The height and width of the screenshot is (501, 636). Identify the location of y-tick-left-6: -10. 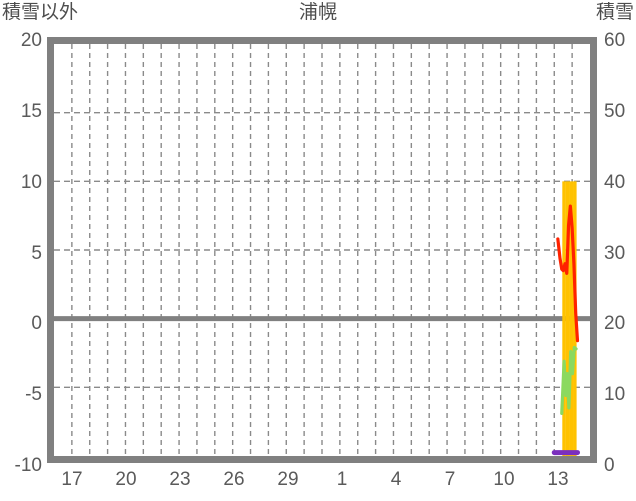
(28, 465).